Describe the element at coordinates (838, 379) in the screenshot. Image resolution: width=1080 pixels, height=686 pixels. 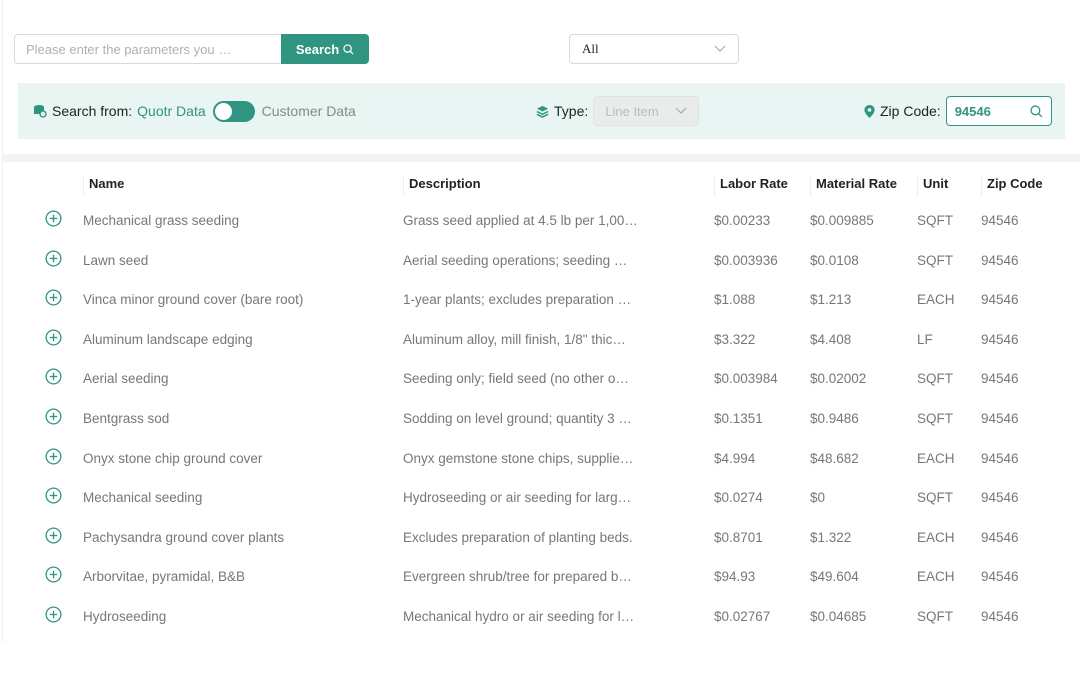
I see `cell-material-rate: $0.02002` at that location.